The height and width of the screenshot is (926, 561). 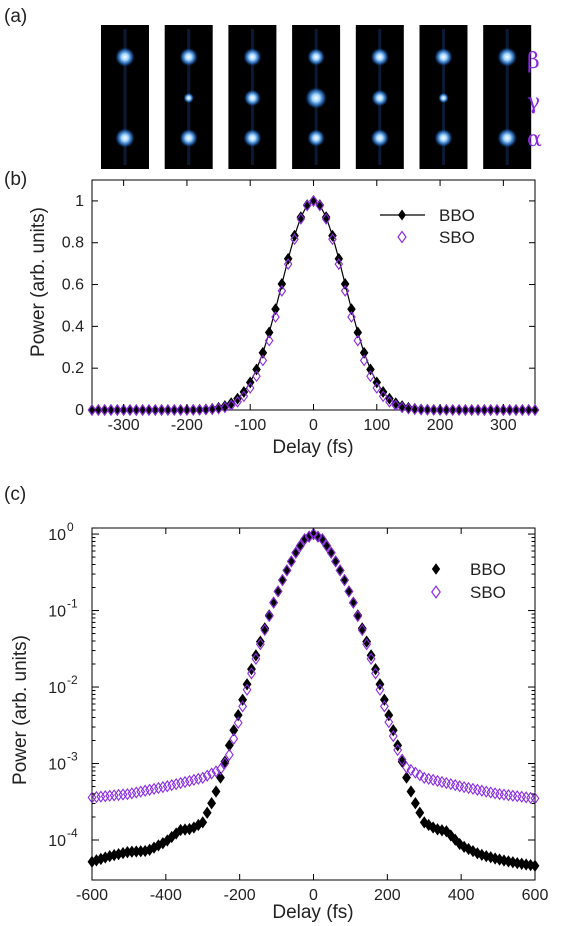 I want to click on y-tick-label-b: 0.2, so click(x=73, y=368).